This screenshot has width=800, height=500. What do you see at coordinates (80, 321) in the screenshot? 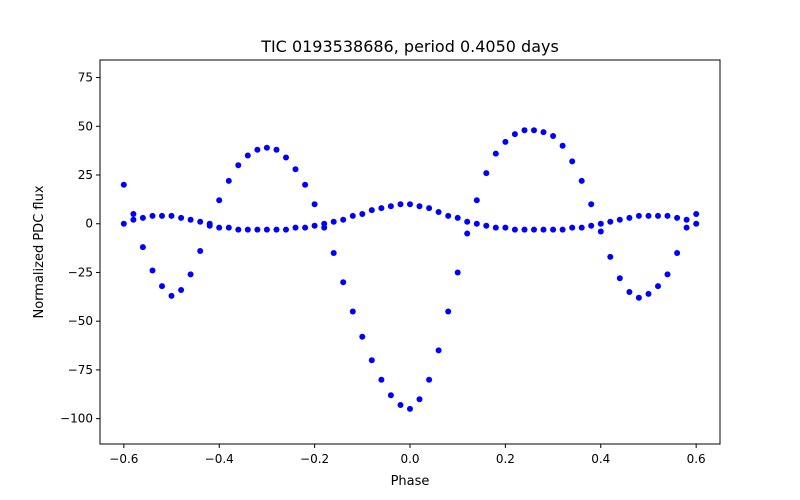
I see `y-tick-label: −50` at bounding box center [80, 321].